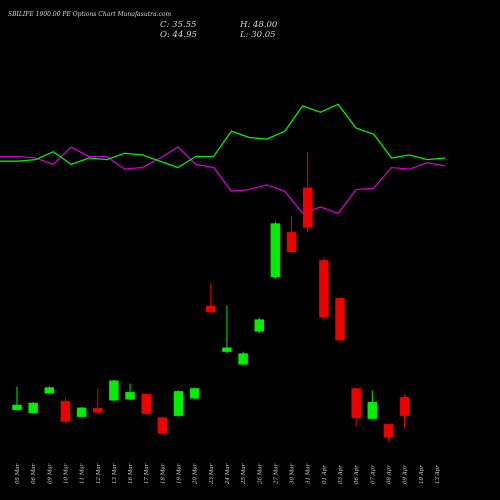 The image size is (500, 500). What do you see at coordinates (115, 473) in the screenshot?
I see `x-tick-label: 13 Mar` at bounding box center [115, 473].